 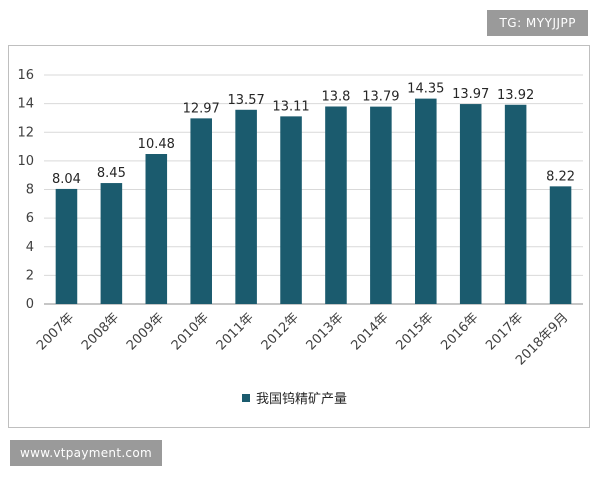 I want to click on data-label: 12.97, so click(x=201, y=108).